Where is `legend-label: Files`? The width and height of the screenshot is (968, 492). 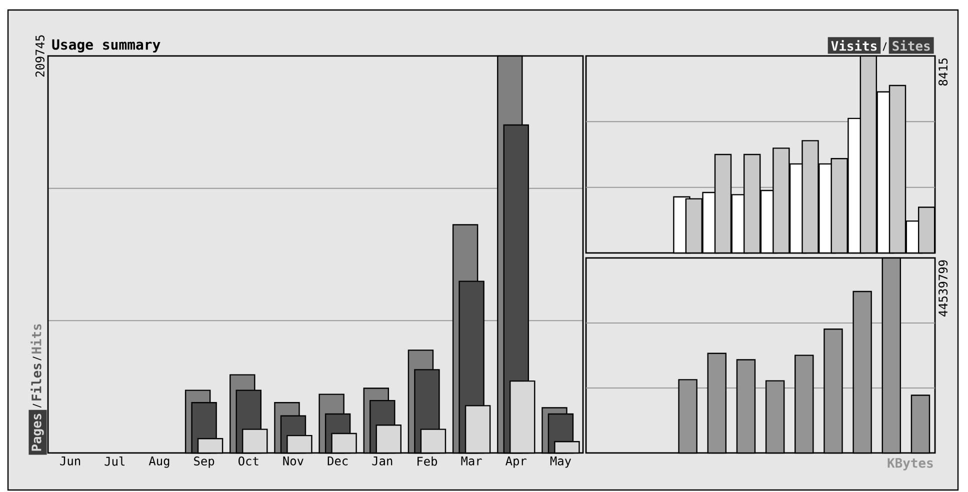
legend-label: Files is located at coordinates (36, 382).